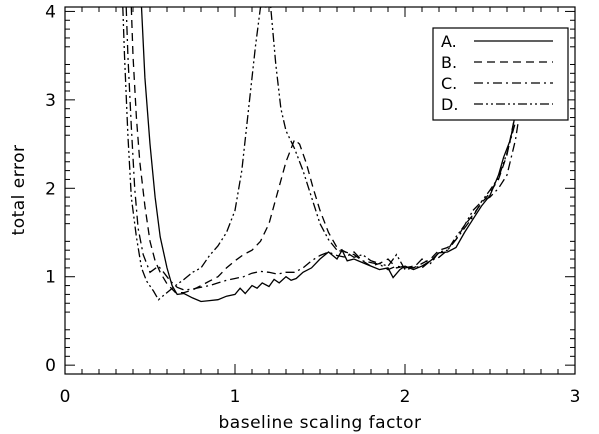  What do you see at coordinates (320, 423) in the screenshot?
I see `x-axis-label: baseline scaling factor` at bounding box center [320, 423].